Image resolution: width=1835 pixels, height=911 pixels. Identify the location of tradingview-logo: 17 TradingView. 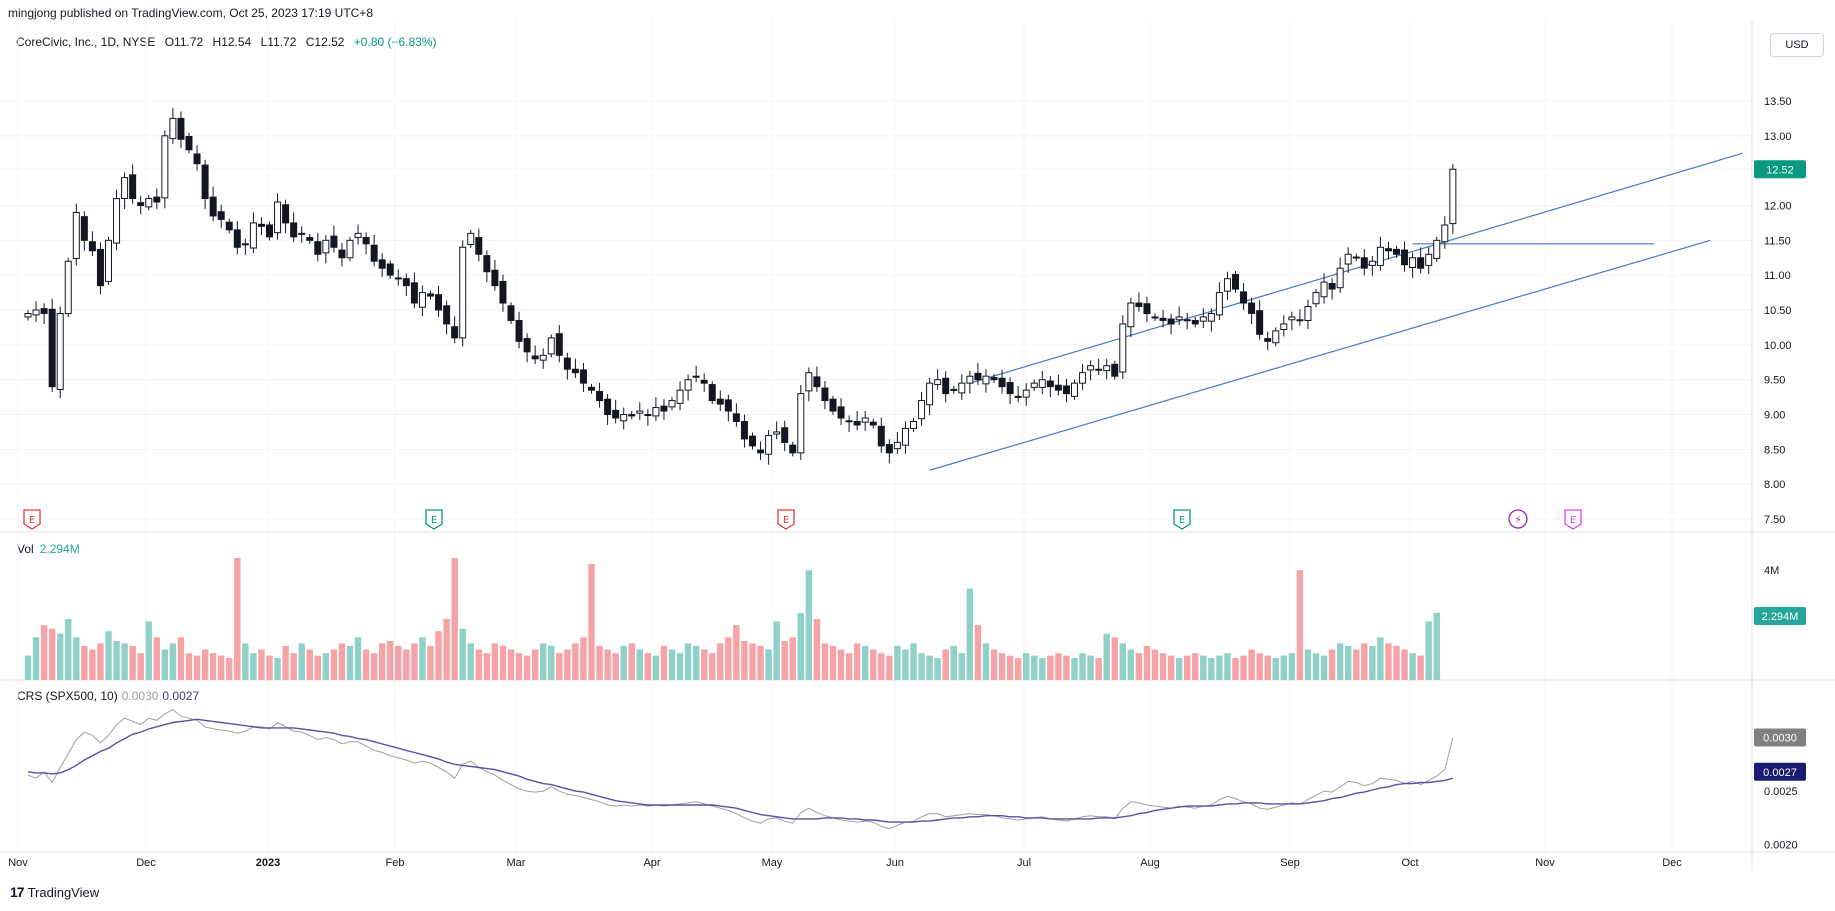
(54, 892).